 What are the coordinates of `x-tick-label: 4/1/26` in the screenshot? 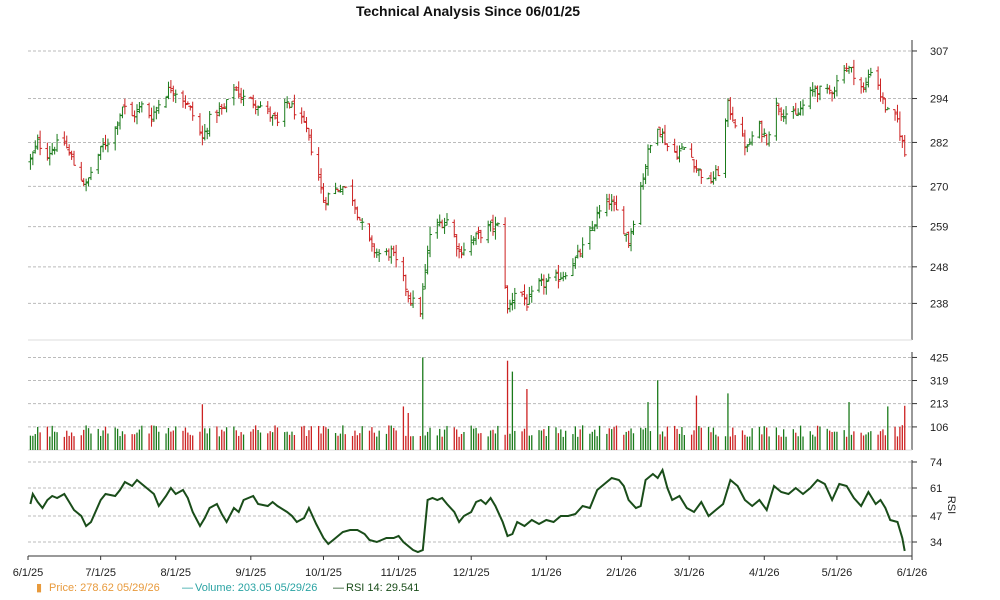 It's located at (764, 573).